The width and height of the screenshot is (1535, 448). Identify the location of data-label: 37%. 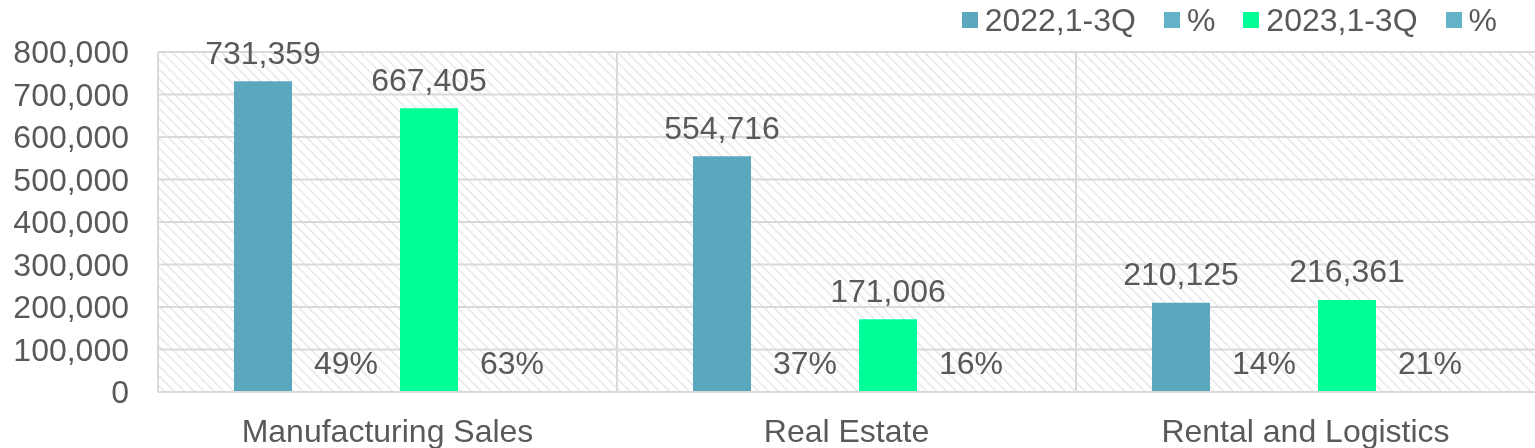
(805, 363).